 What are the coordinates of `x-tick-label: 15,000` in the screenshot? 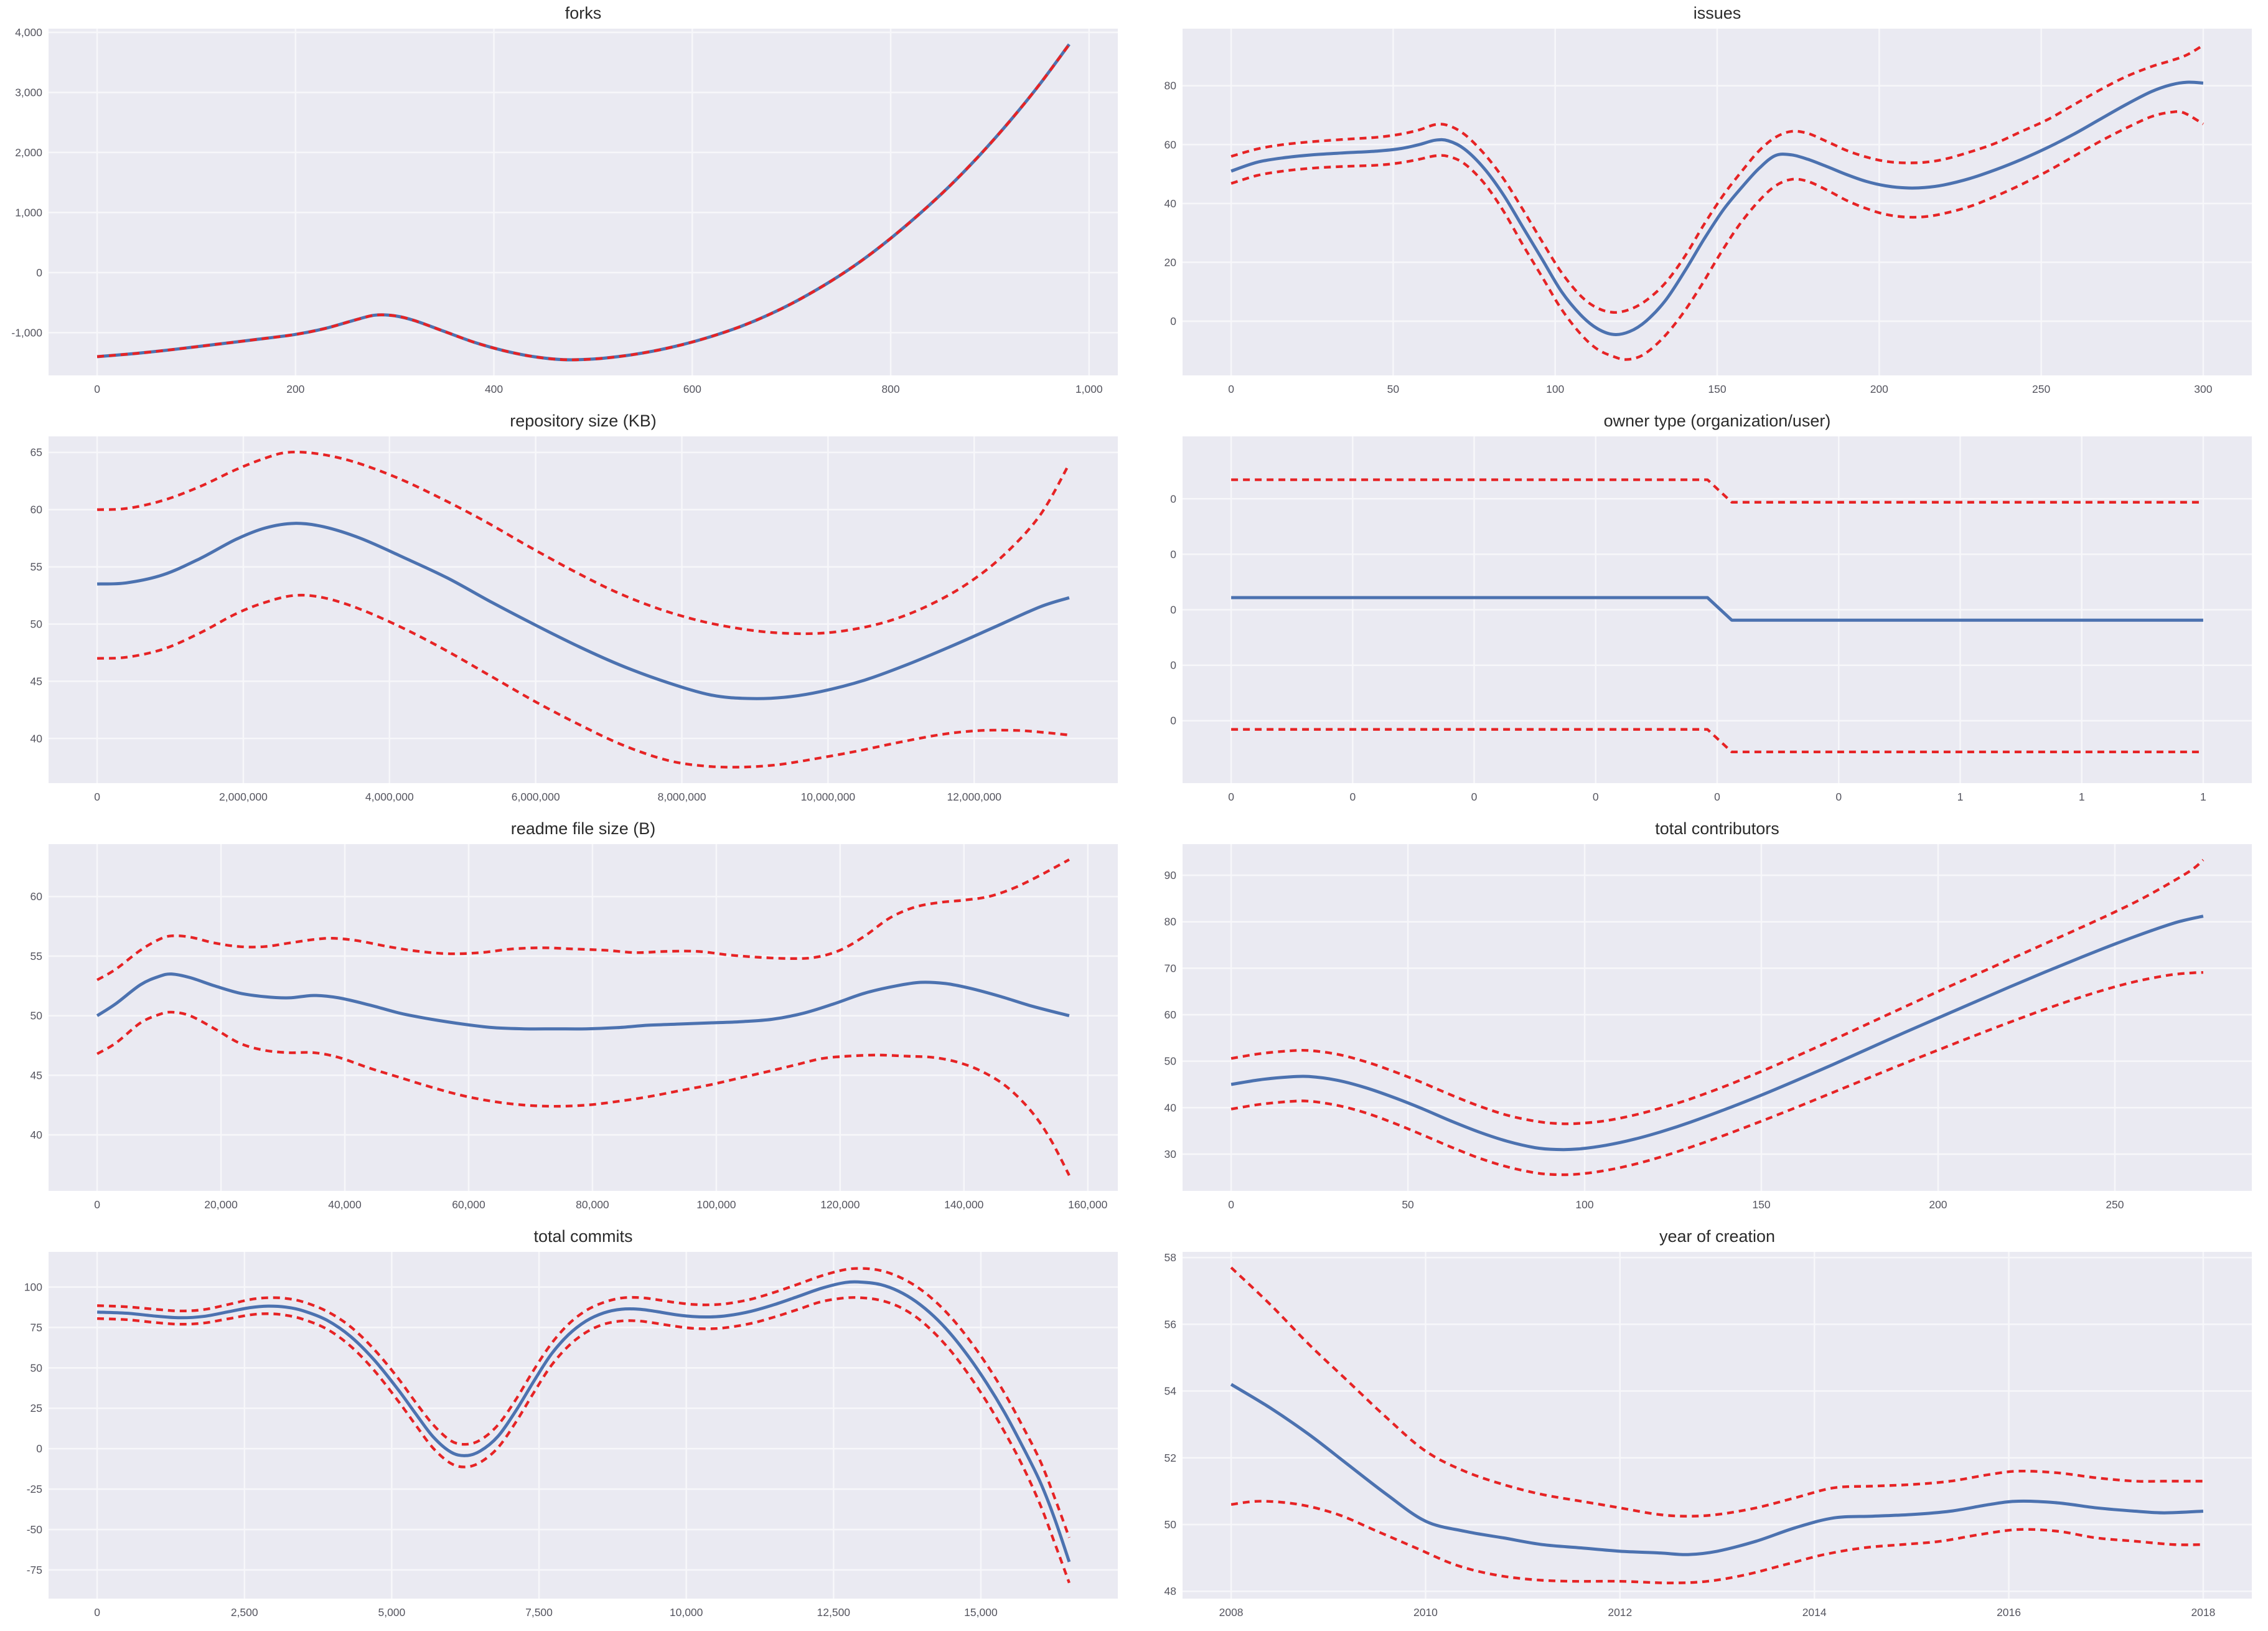 It's located at (981, 1612).